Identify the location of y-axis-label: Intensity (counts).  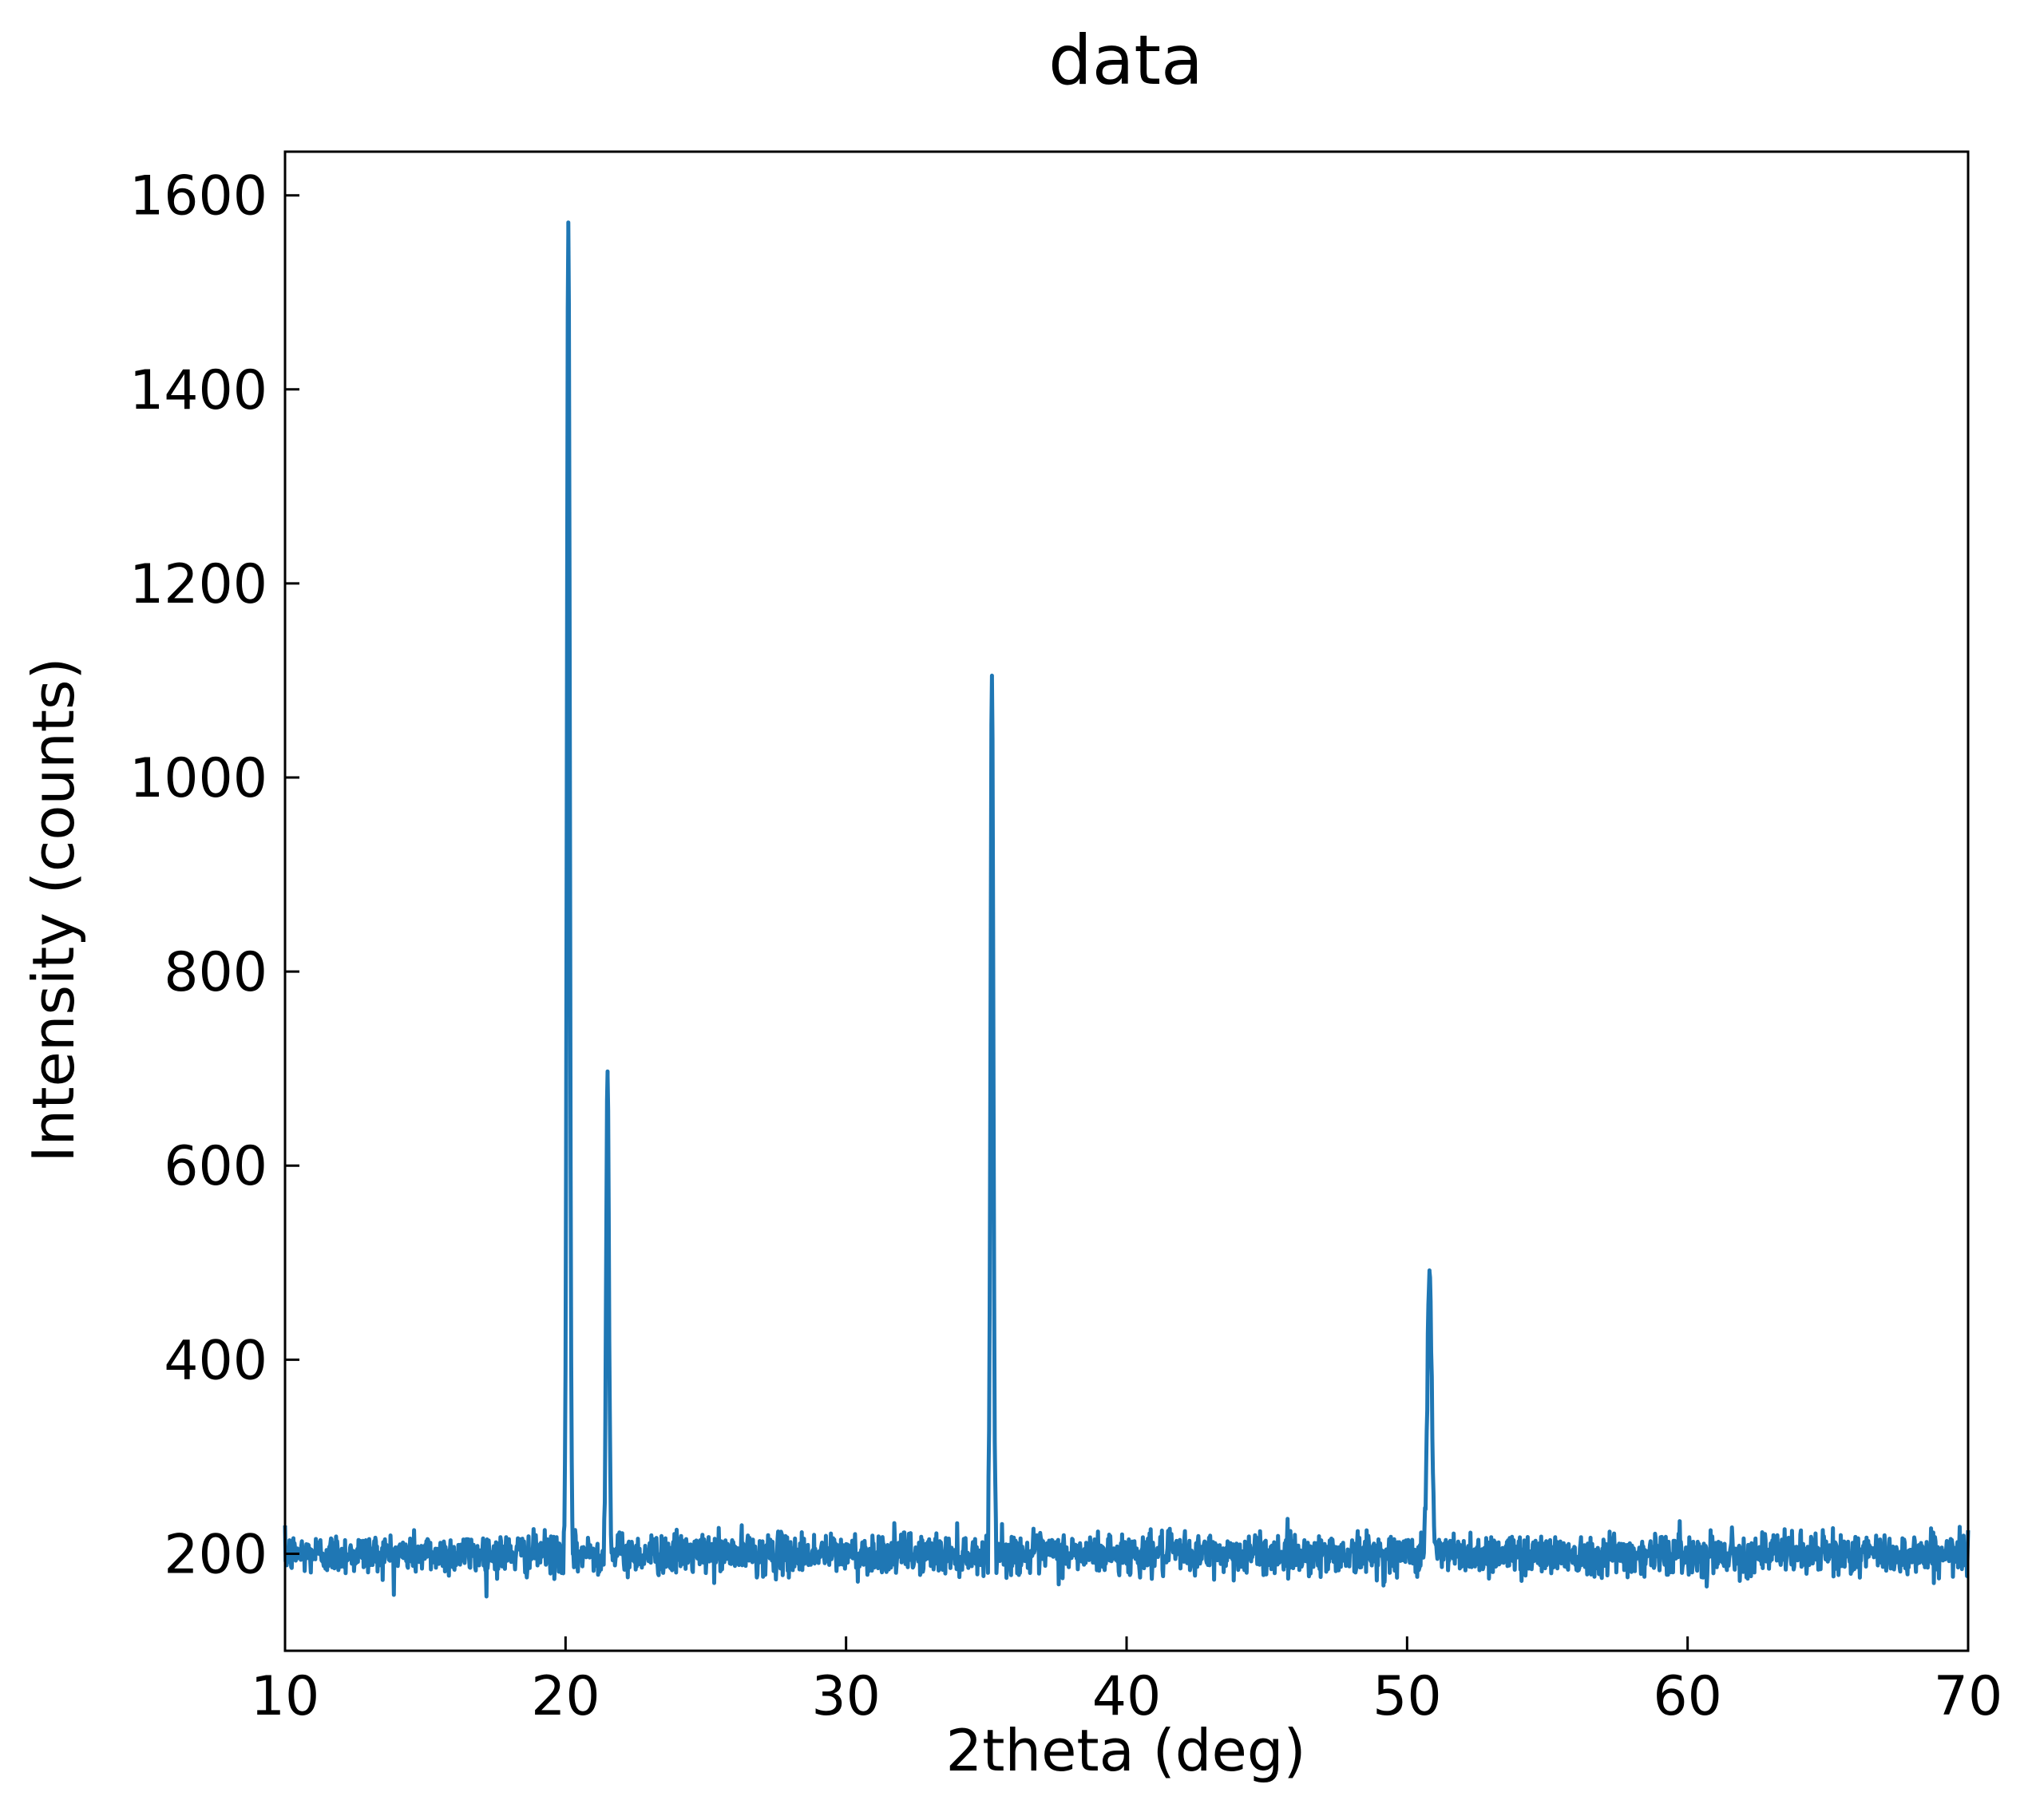
(53, 910).